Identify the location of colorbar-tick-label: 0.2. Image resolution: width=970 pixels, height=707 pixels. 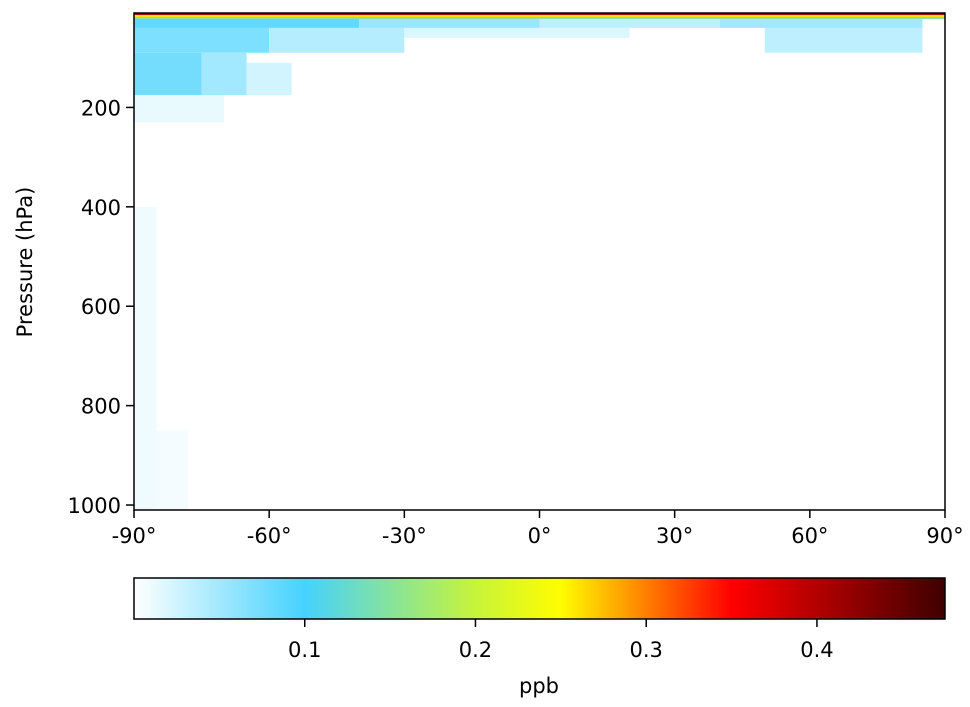
(475, 650).